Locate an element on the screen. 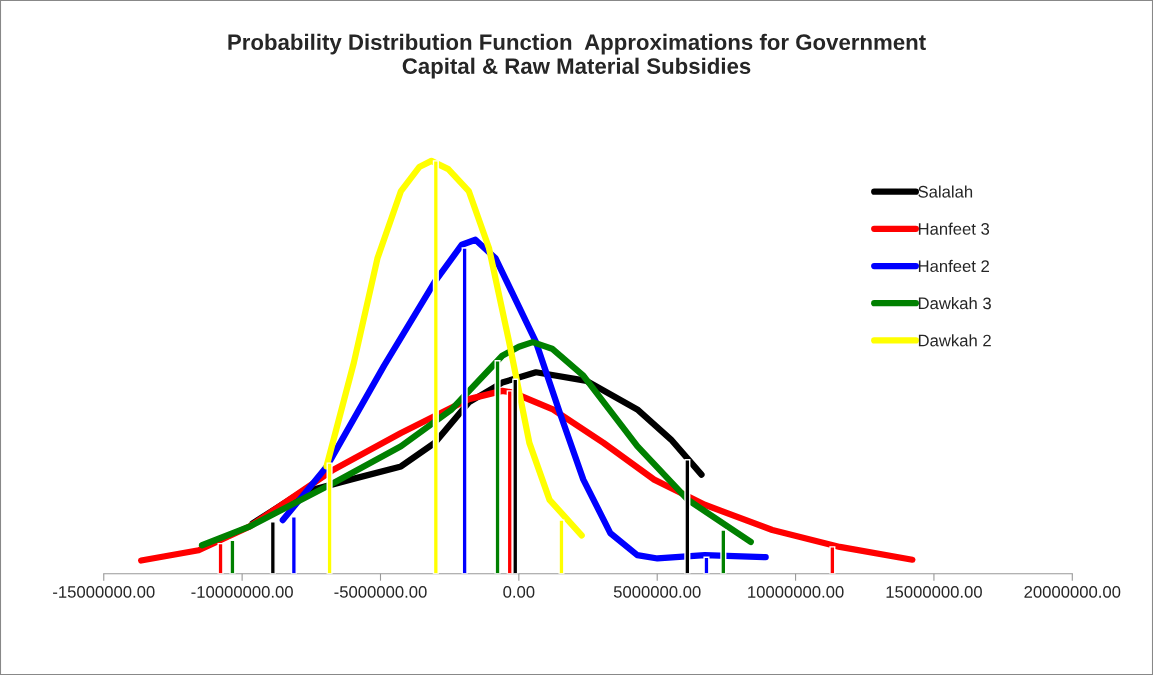  x-tick-label: 5000000.00 is located at coordinates (657, 592).